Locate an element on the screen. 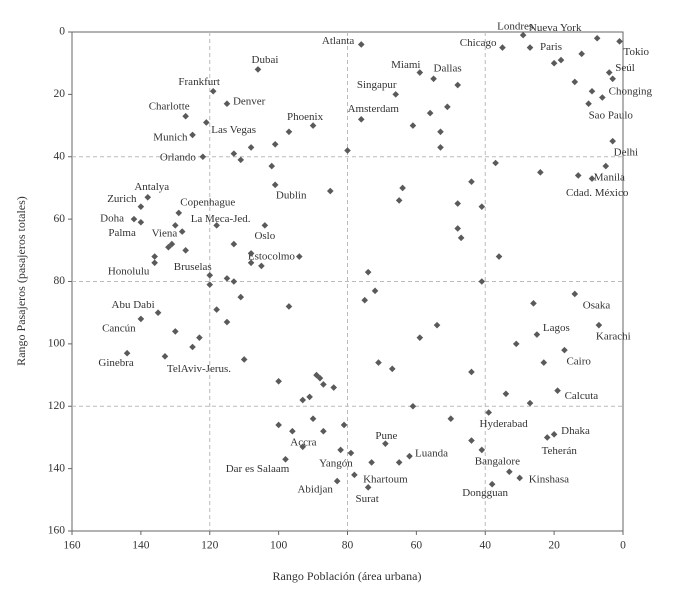 Image resolution: width=679 pixels, height=590 pixels. point-label: Ginebra is located at coordinates (116, 363).